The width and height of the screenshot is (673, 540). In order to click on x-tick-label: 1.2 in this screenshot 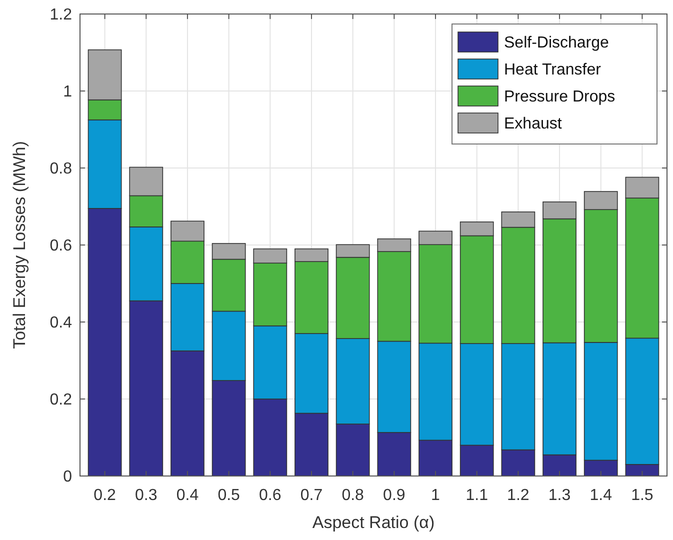, I will do `click(518, 495)`.